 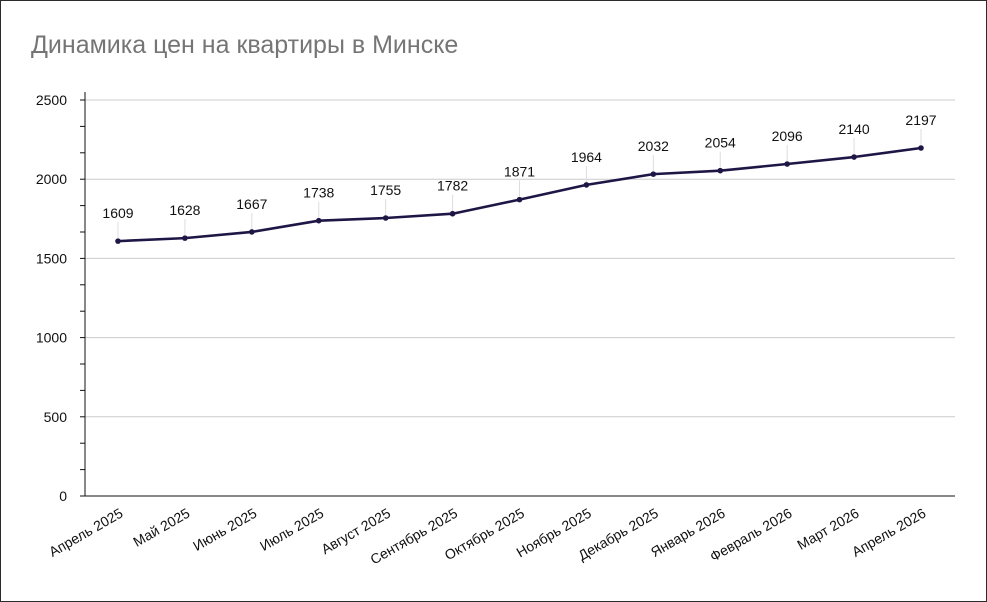 What do you see at coordinates (184, 210) in the screenshot?
I see `data-label: 1628` at bounding box center [184, 210].